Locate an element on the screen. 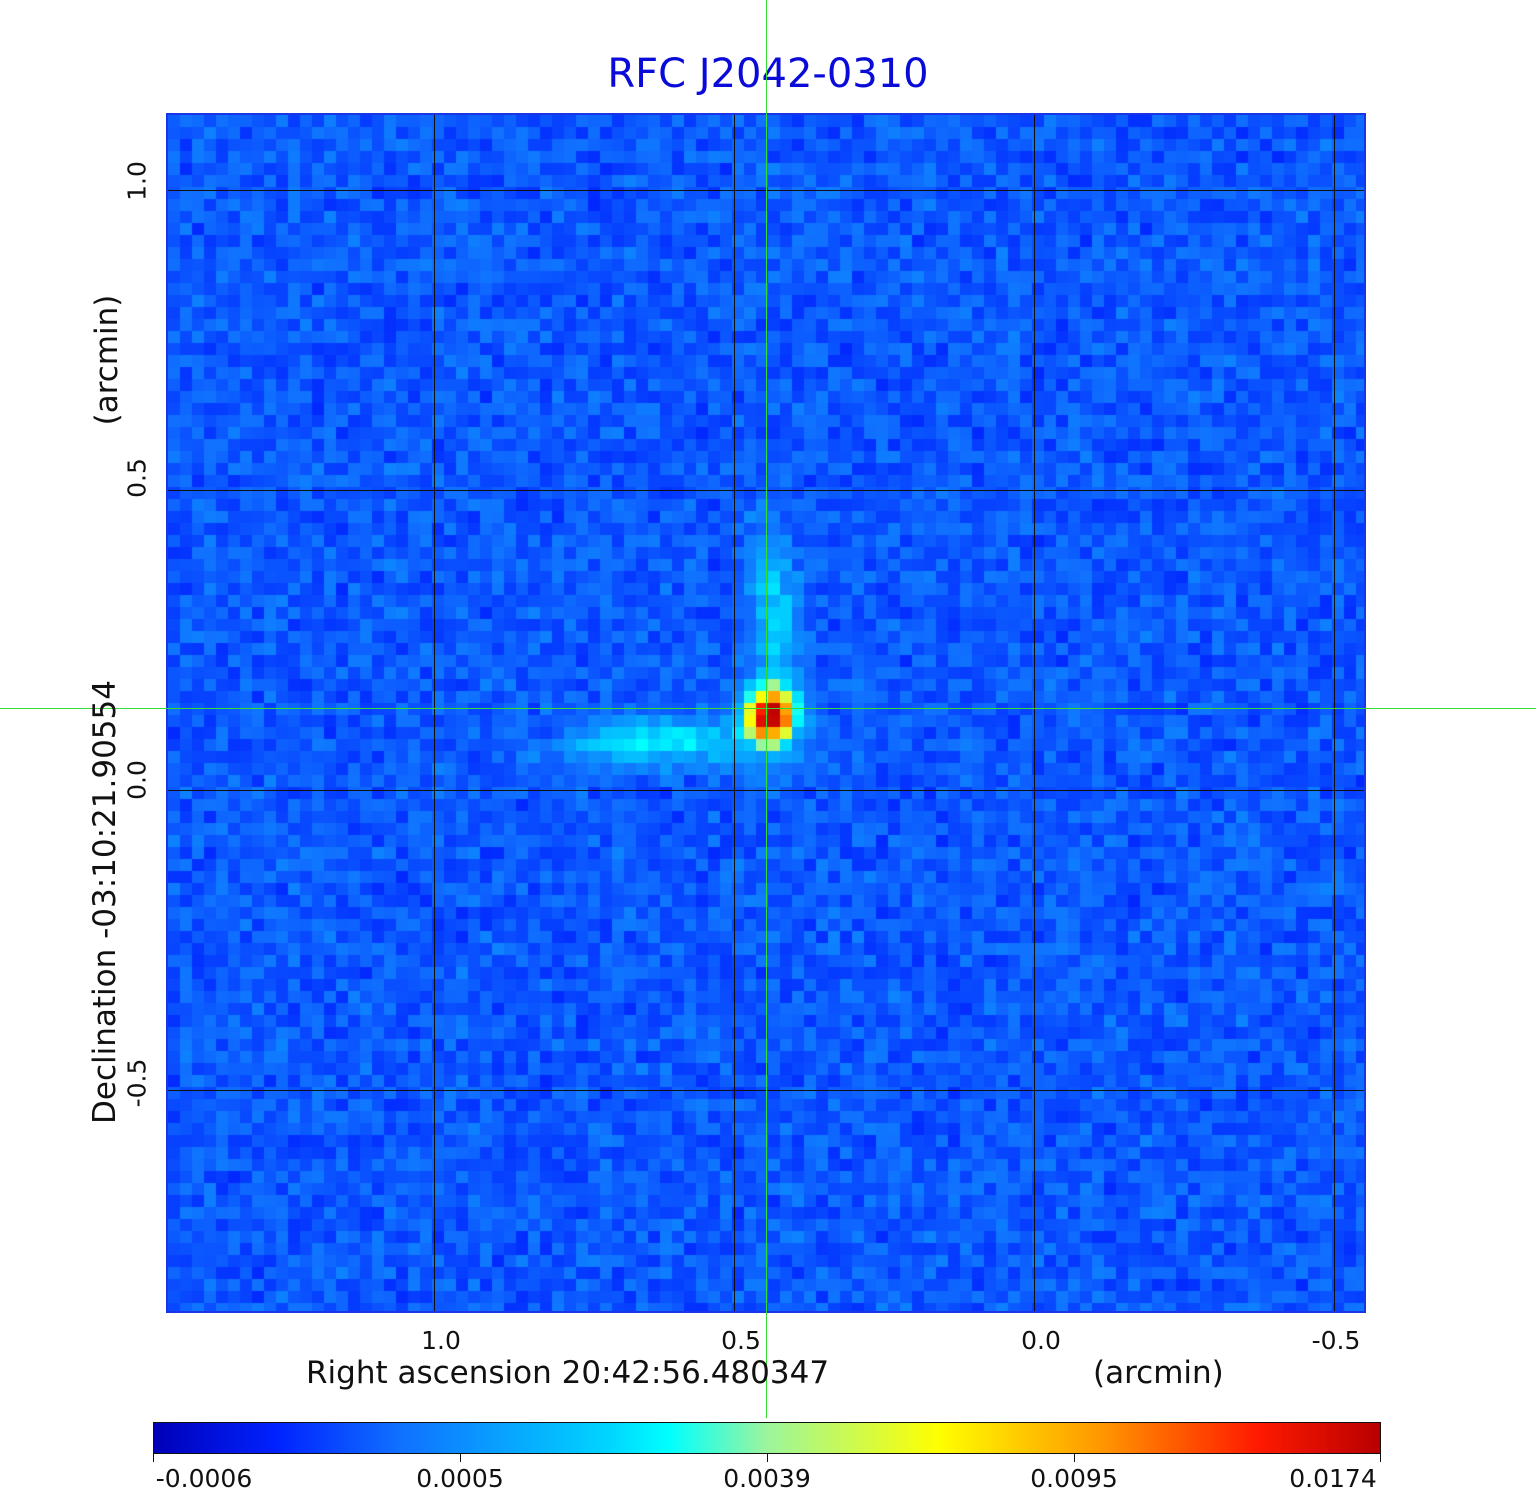  x-axis-label: Right ascension 20:42:56.480347 is located at coordinates (568, 1373).